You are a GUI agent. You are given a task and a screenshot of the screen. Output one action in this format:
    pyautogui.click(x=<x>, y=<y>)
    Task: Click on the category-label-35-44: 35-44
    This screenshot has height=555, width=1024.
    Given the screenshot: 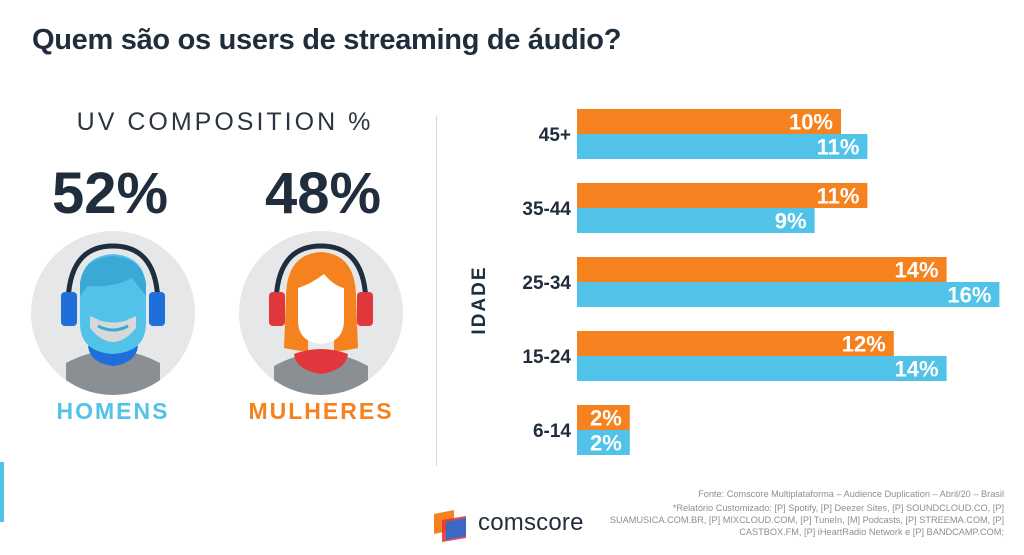 What is the action you would take?
    pyautogui.click(x=546, y=209)
    